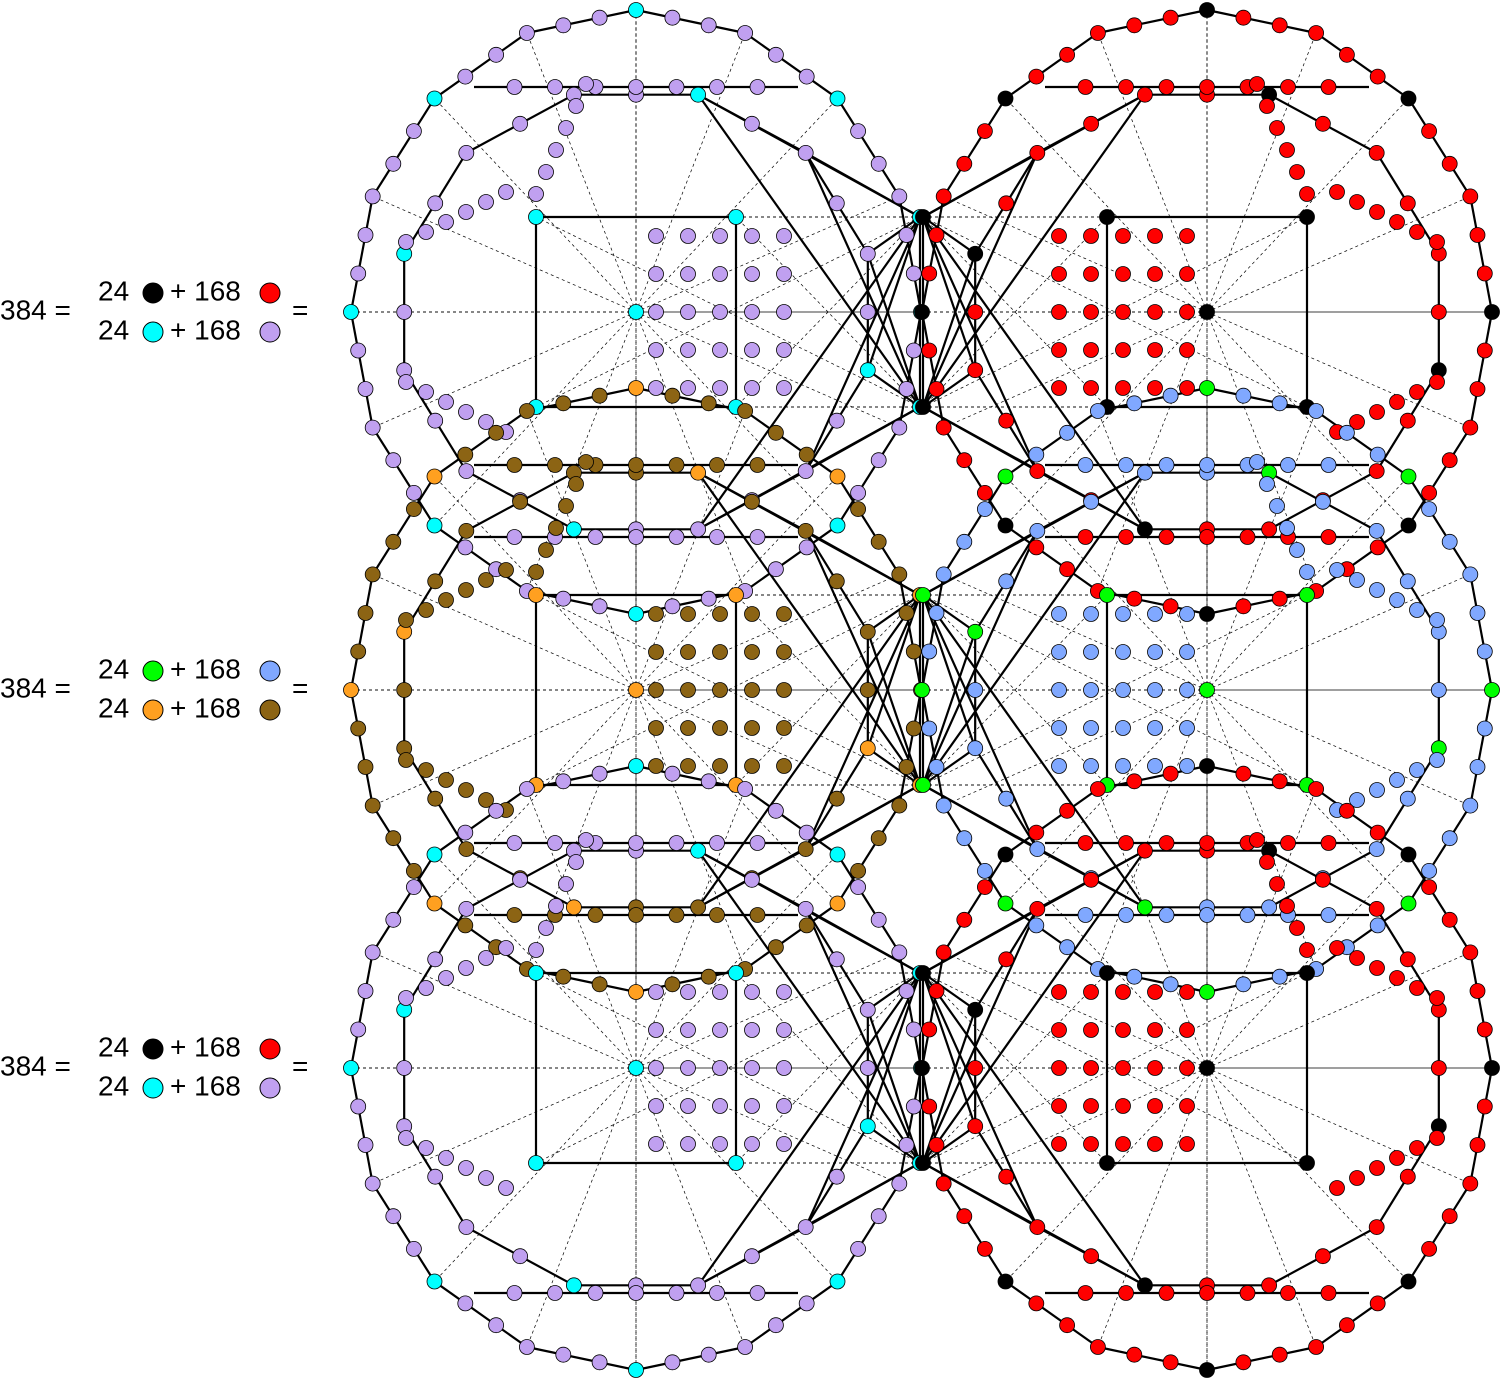 This screenshot has width=1500, height=1384. Describe the element at coordinates (35, 309) in the screenshot. I see `equation-total: 384 =` at that location.